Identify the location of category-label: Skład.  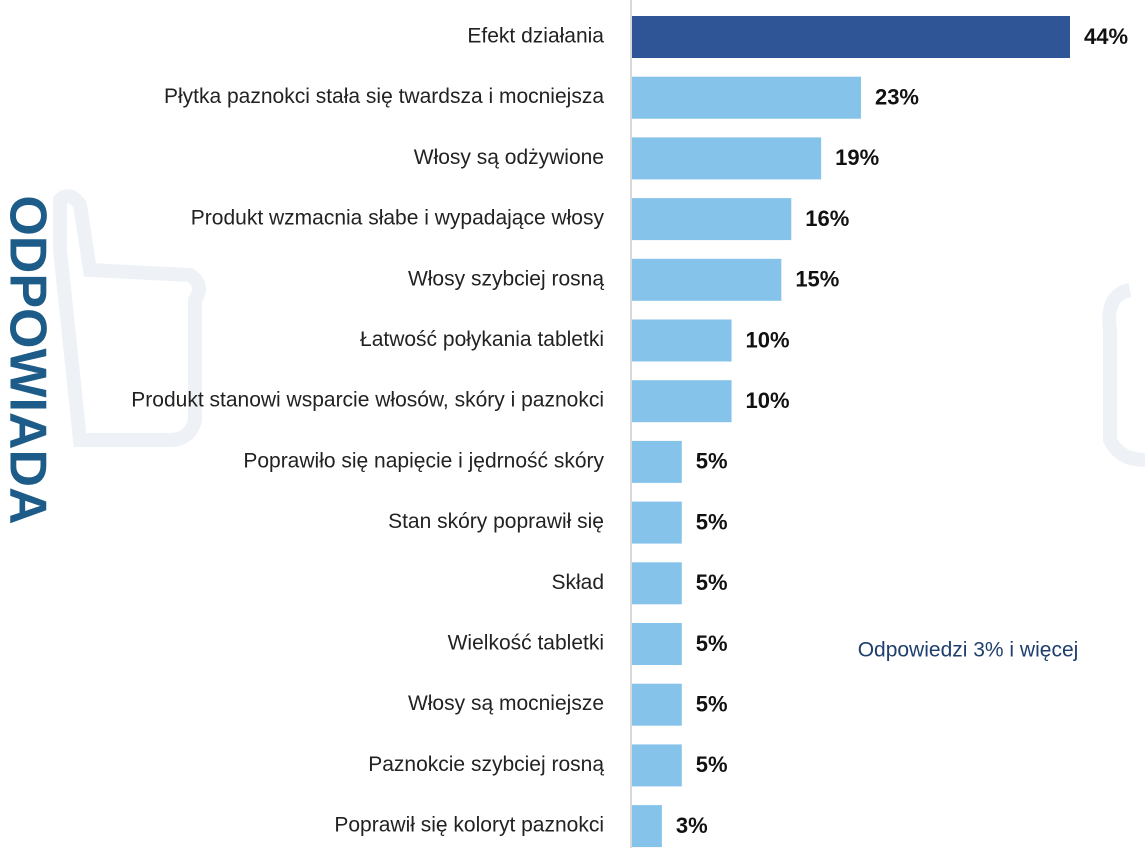
(577, 582).